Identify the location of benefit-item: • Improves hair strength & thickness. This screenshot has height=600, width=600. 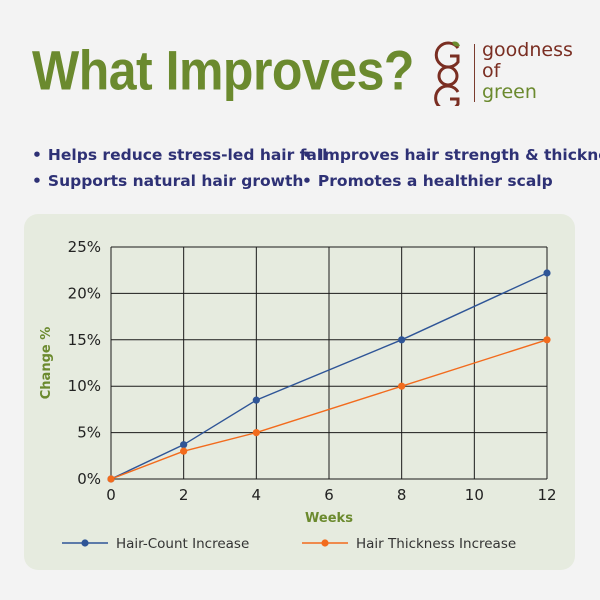
(451, 155).